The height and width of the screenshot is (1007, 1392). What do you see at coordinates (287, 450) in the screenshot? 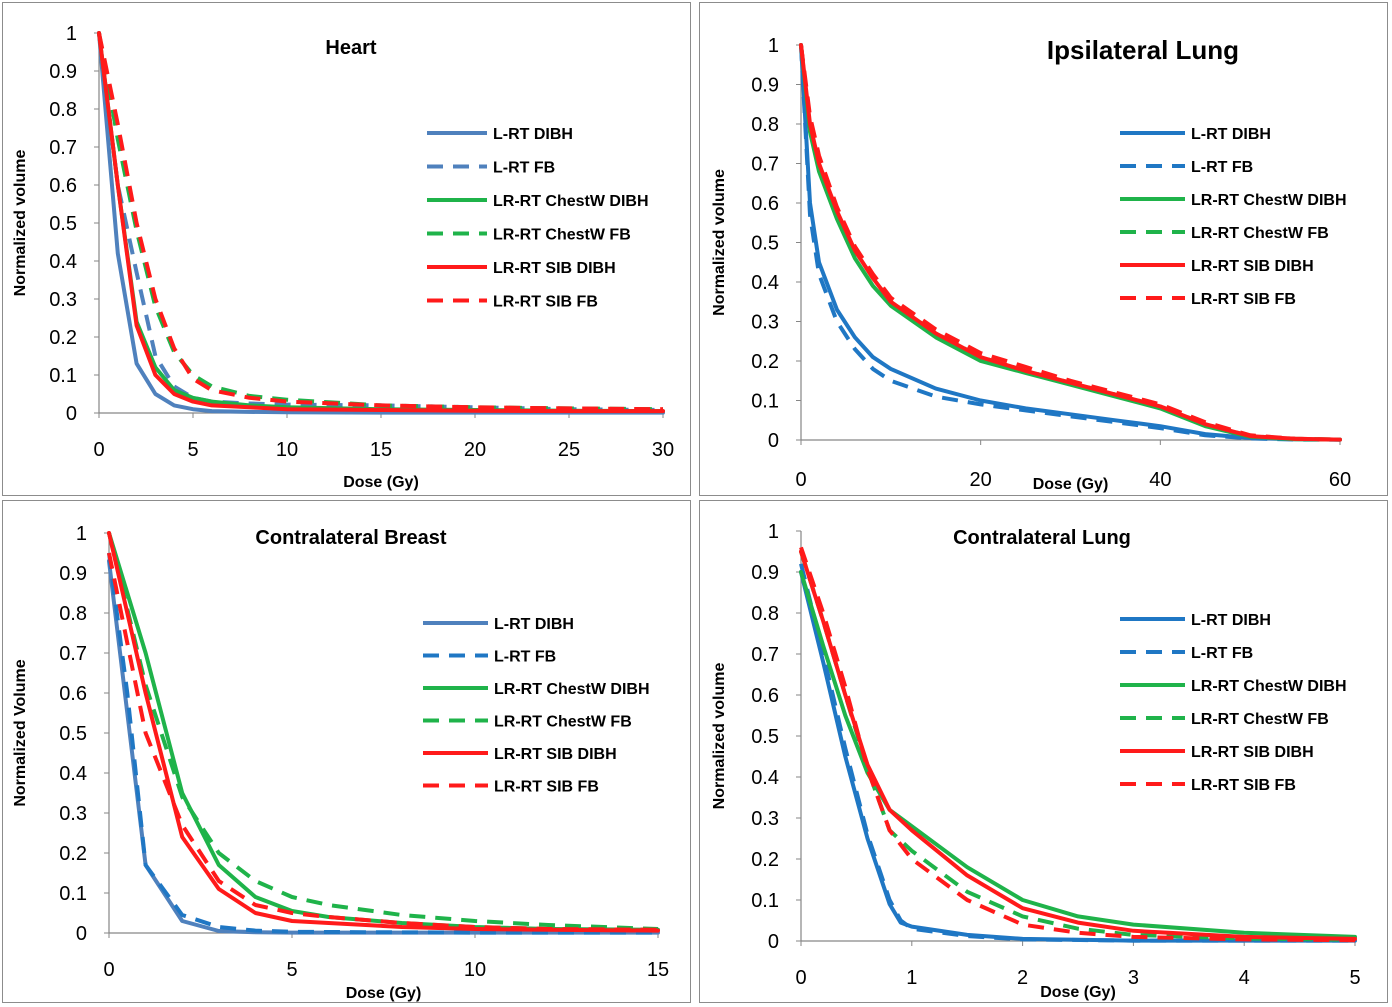
I see `x-tick-label: 10` at bounding box center [287, 450].